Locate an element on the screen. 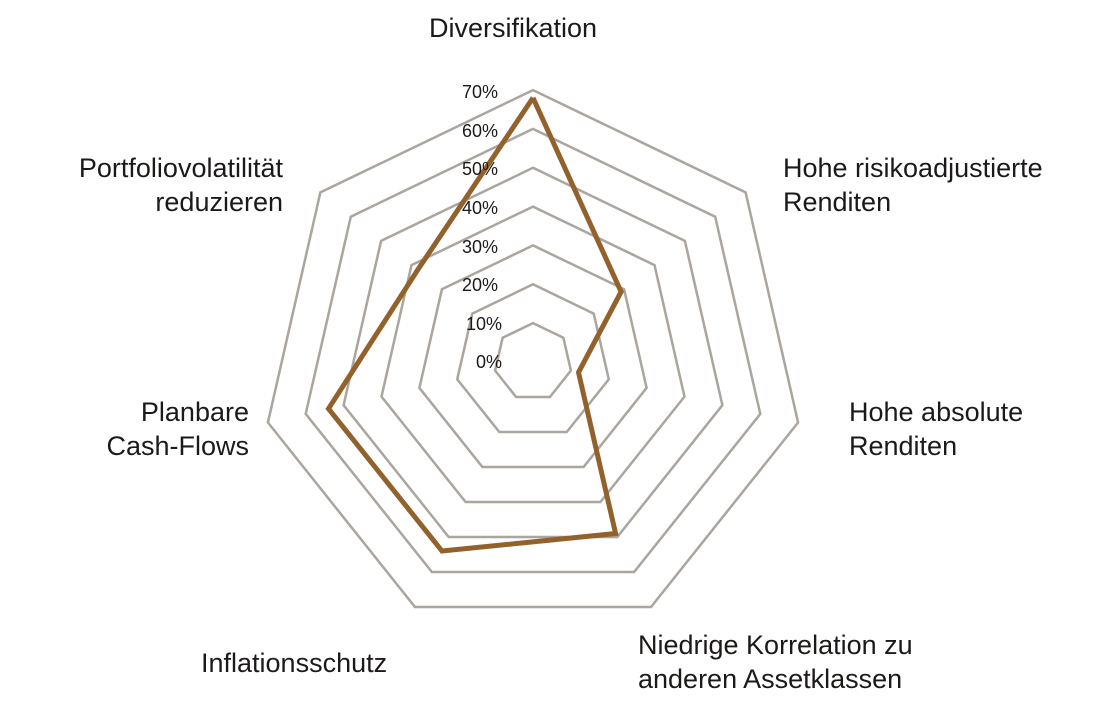 The width and height of the screenshot is (1115, 712). tick-label-60: 60% is located at coordinates (480, 131).